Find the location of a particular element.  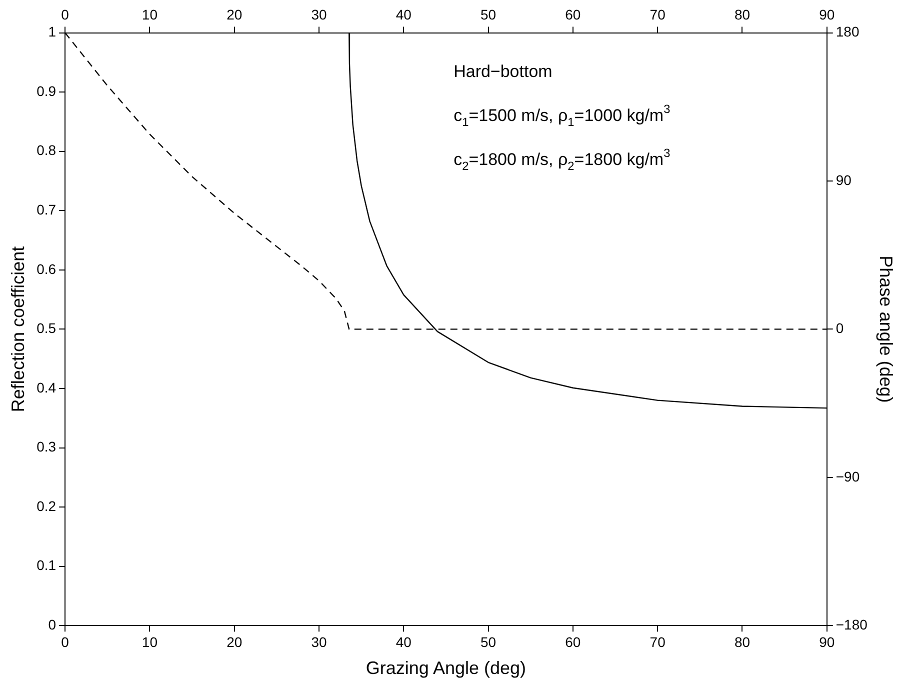

x2-tick-label: 90 is located at coordinates (827, 14).